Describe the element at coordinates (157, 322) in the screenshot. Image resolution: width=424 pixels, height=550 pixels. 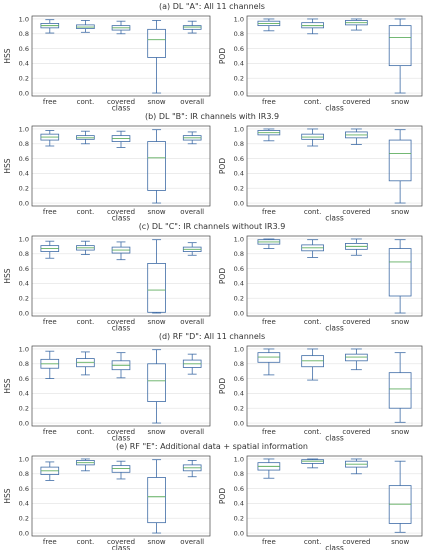
I see `x-tick-label: snow` at that location.